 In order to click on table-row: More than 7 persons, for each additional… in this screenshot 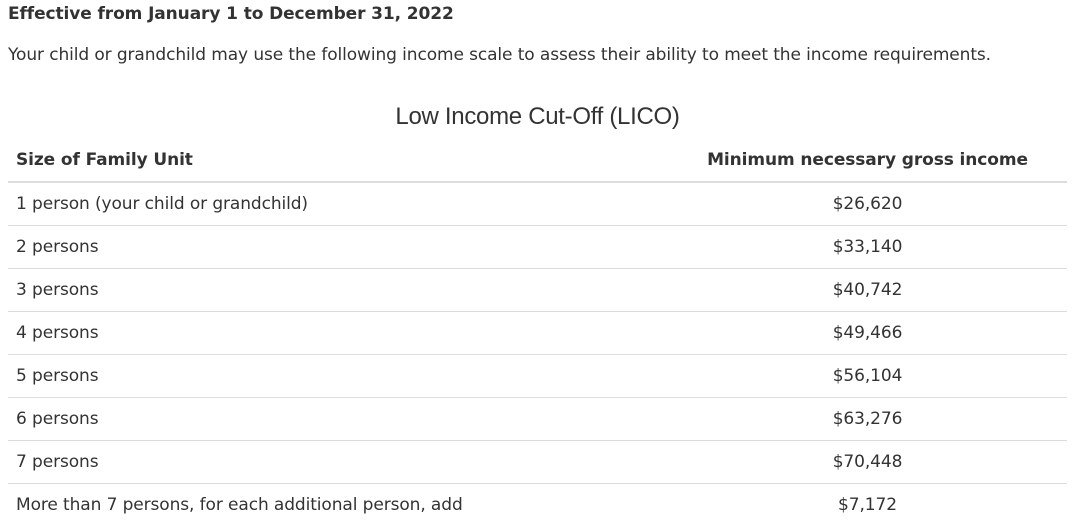, I will do `click(537, 505)`.